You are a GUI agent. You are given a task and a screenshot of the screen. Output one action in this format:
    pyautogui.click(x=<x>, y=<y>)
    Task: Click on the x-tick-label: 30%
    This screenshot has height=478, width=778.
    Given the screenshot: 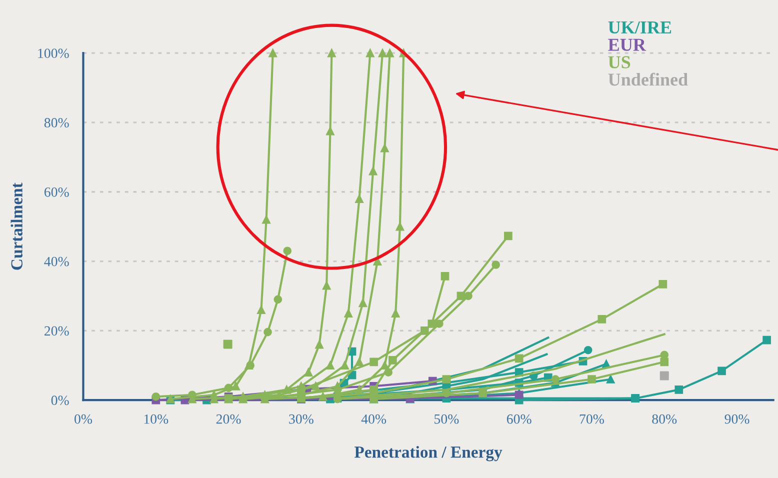 What is the action you would take?
    pyautogui.click(x=301, y=419)
    